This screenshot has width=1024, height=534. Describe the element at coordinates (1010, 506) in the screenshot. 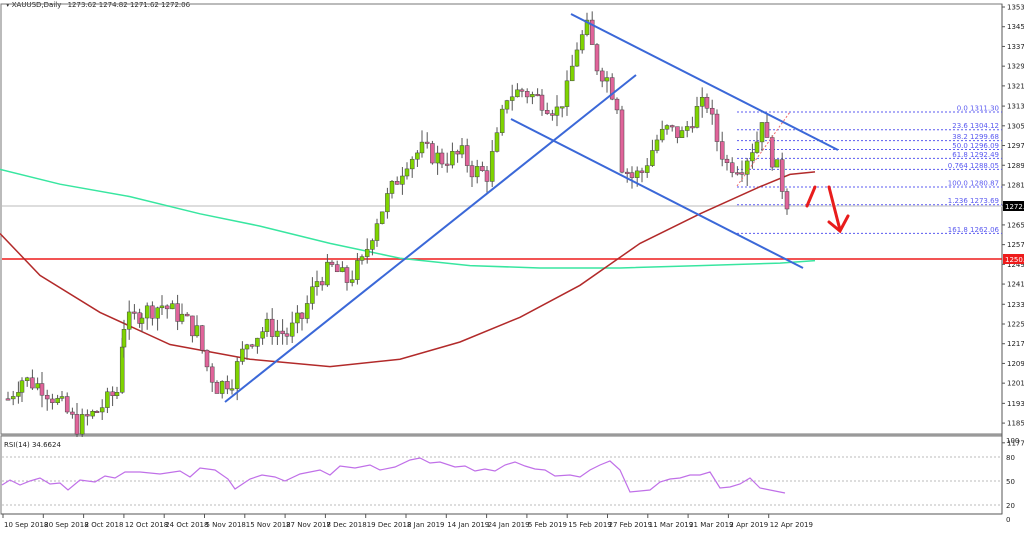

I see `svg-text: 20` at that location.